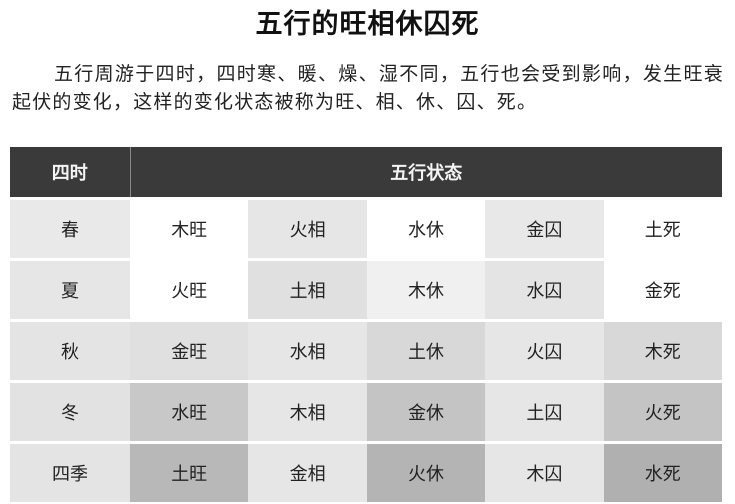 The width and height of the screenshot is (735, 504). What do you see at coordinates (307, 289) in the screenshot?
I see `state-cell: 土相` at bounding box center [307, 289].